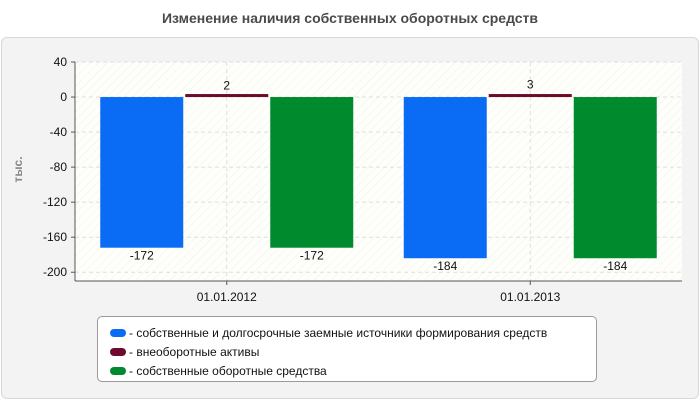 This screenshot has height=400, width=700. What do you see at coordinates (353, 351) in the screenshot?
I see `legend-item: - внеоборотные активы` at bounding box center [353, 351].